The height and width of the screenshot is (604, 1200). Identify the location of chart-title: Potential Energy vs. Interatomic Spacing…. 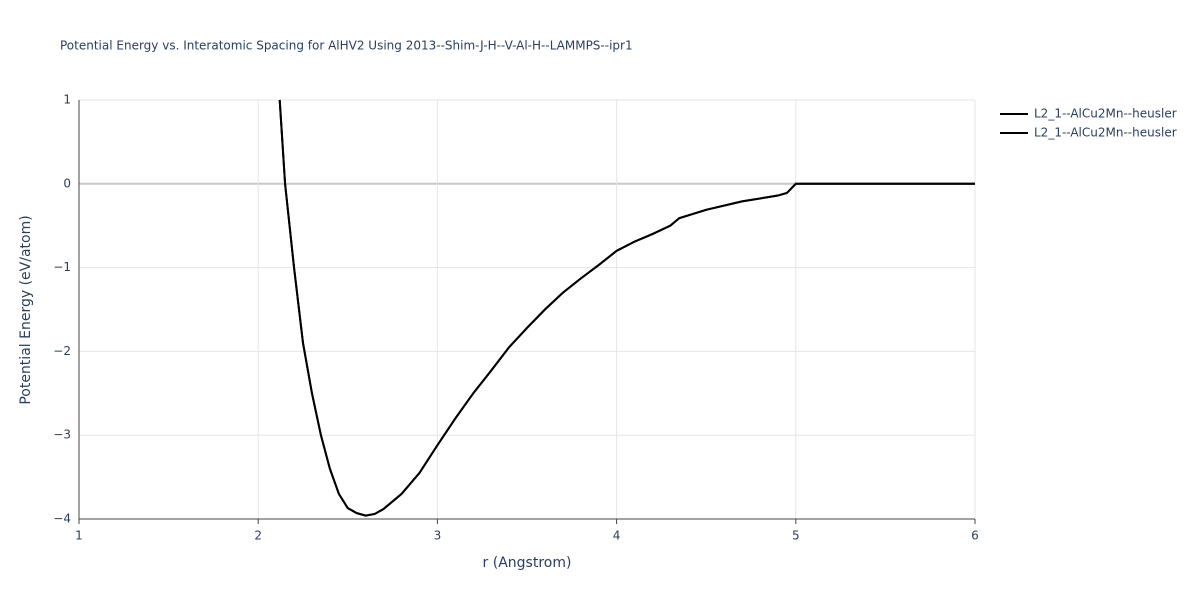
(346, 46).